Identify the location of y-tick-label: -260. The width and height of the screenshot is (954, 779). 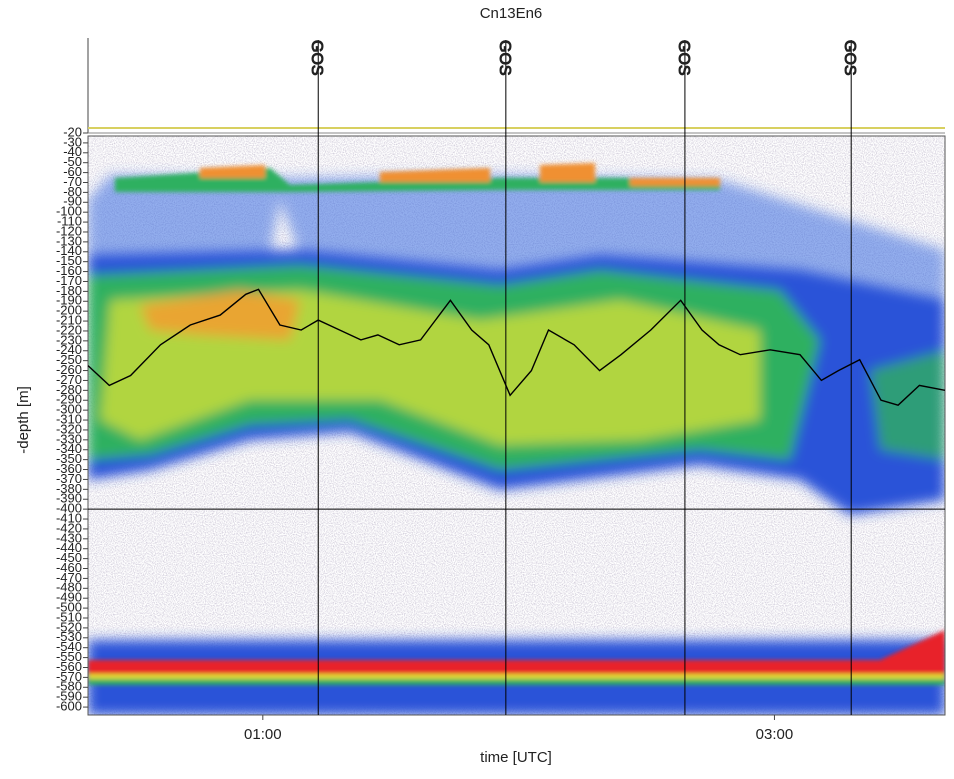
(69, 369).